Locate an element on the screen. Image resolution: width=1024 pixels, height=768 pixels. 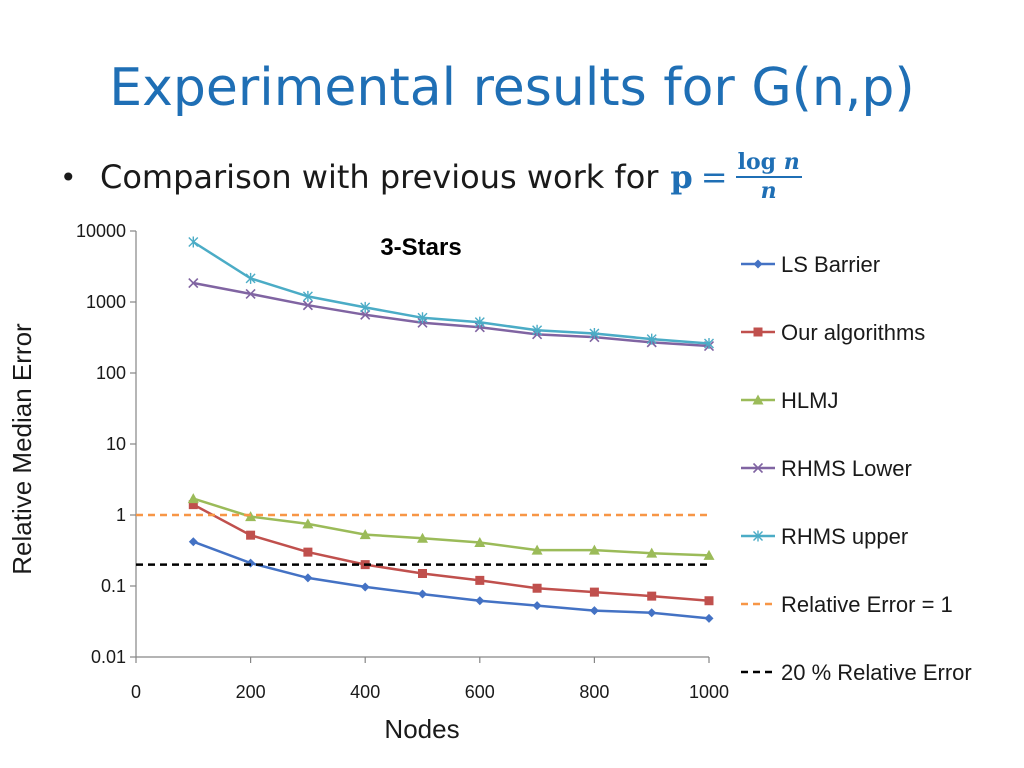
formula-fraction: log n n is located at coordinates (768, 176).